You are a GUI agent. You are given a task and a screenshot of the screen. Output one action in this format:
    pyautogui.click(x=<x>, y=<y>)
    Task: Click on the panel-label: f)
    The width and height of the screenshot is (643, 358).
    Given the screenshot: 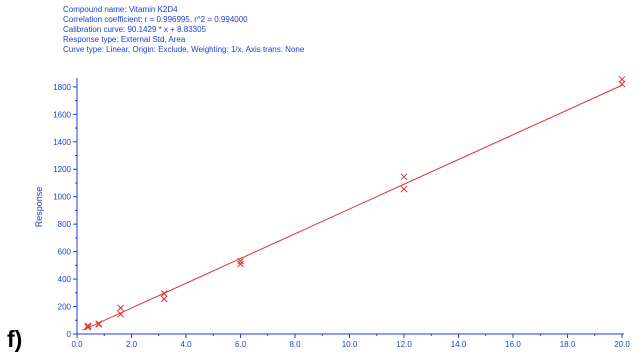 What is the action you would take?
    pyautogui.click(x=15, y=339)
    